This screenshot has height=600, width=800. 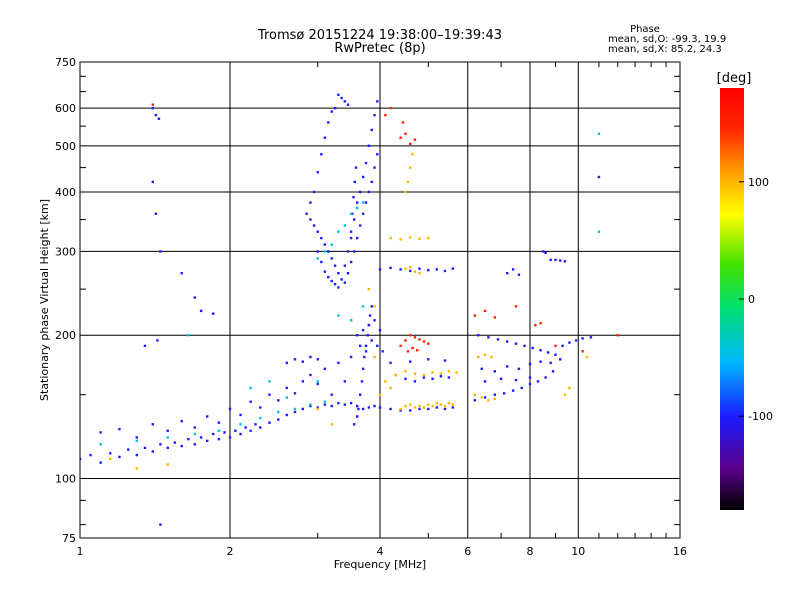 What do you see at coordinates (65, 251) in the screenshot?
I see `y-tick-label: 300` at bounding box center [65, 251].